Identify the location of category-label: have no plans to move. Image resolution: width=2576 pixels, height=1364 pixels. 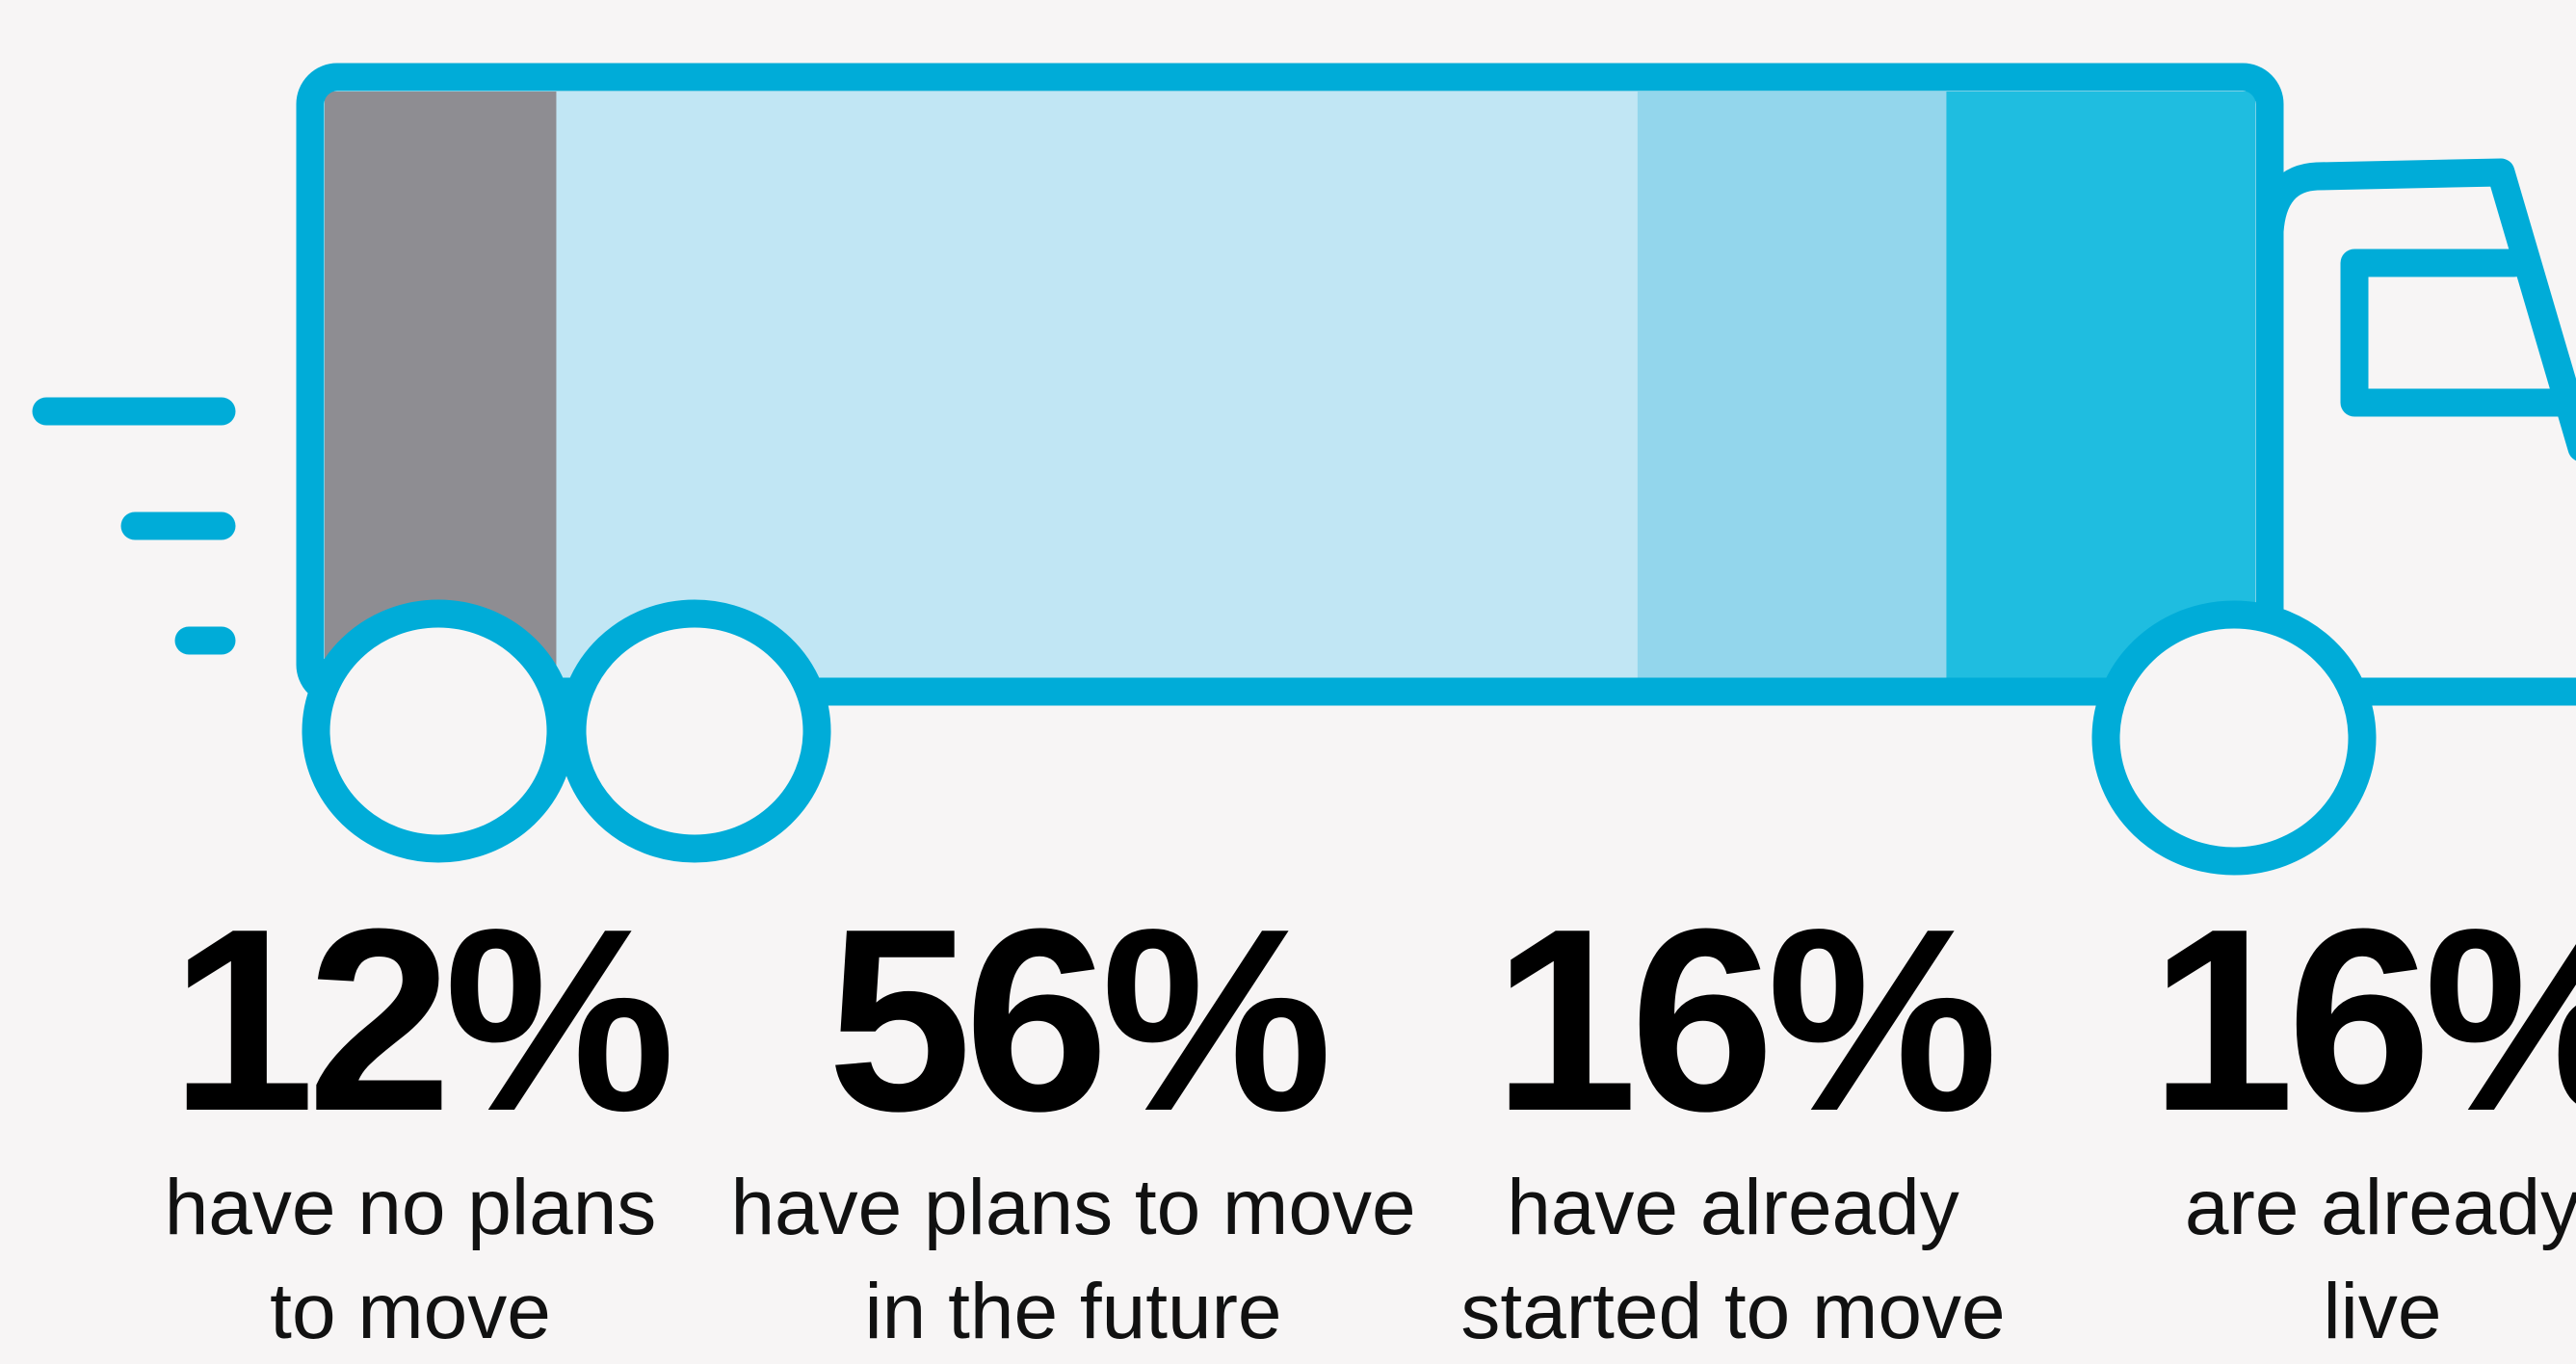
(411, 1259).